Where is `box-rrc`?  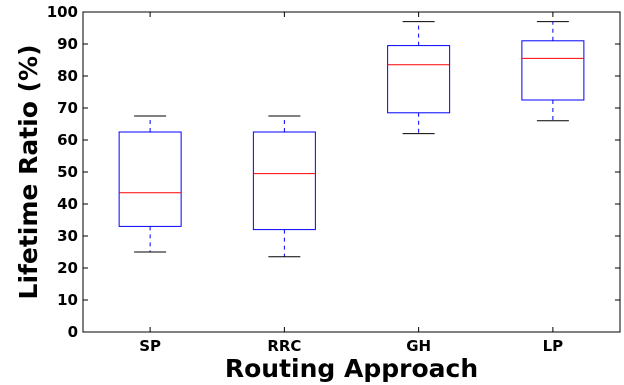 box-rrc is located at coordinates (284, 186).